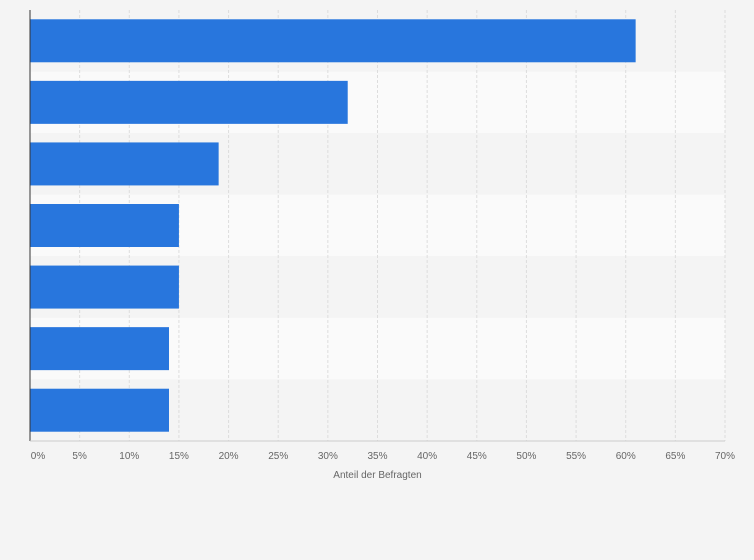  Describe the element at coordinates (129, 456) in the screenshot. I see `x-tick-label: 10%` at that location.